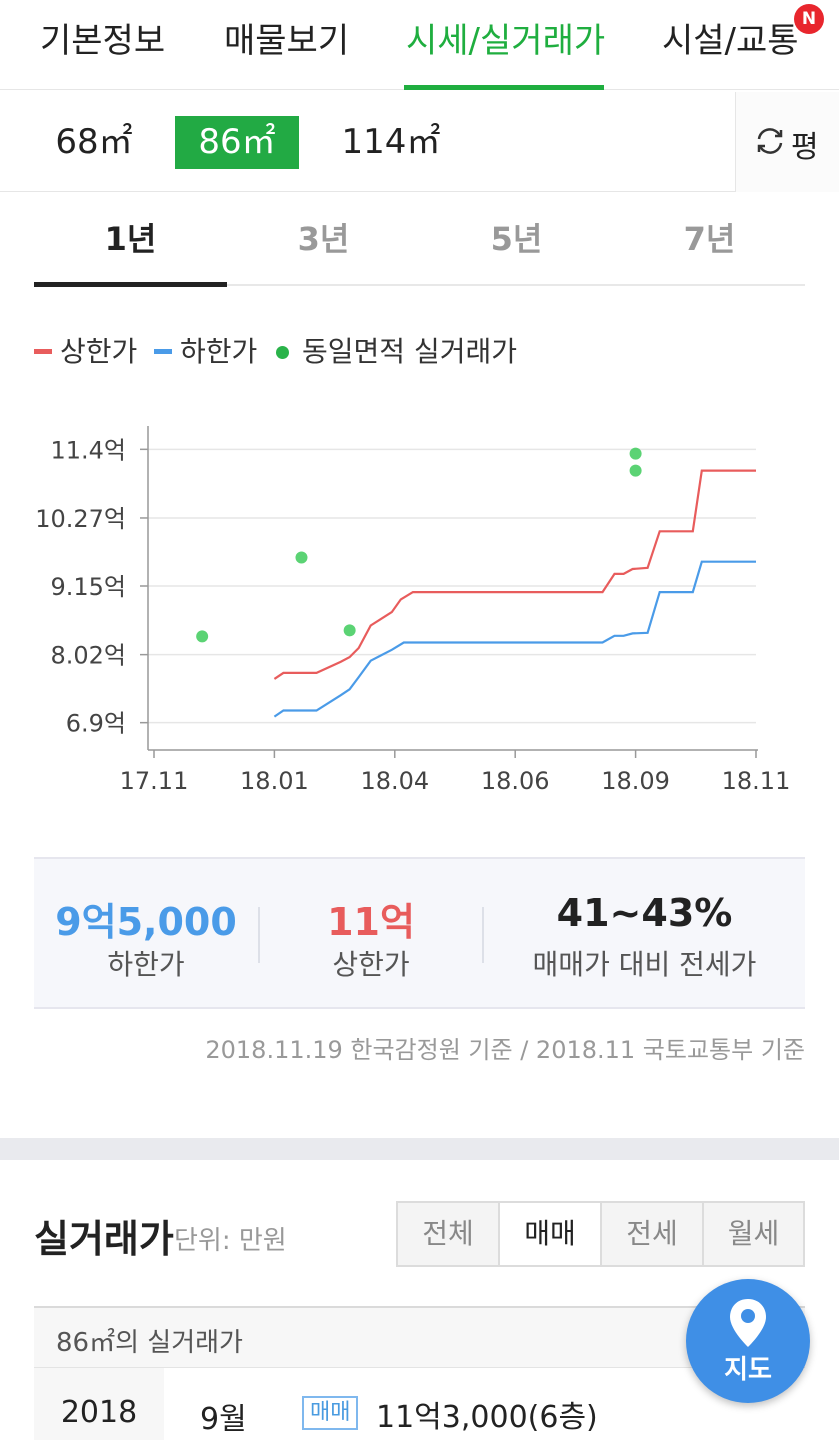 This screenshot has width=839, height=1440. Describe the element at coordinates (149, 1343) in the screenshot. I see `table-title: 86㎡의 실거래가` at that location.